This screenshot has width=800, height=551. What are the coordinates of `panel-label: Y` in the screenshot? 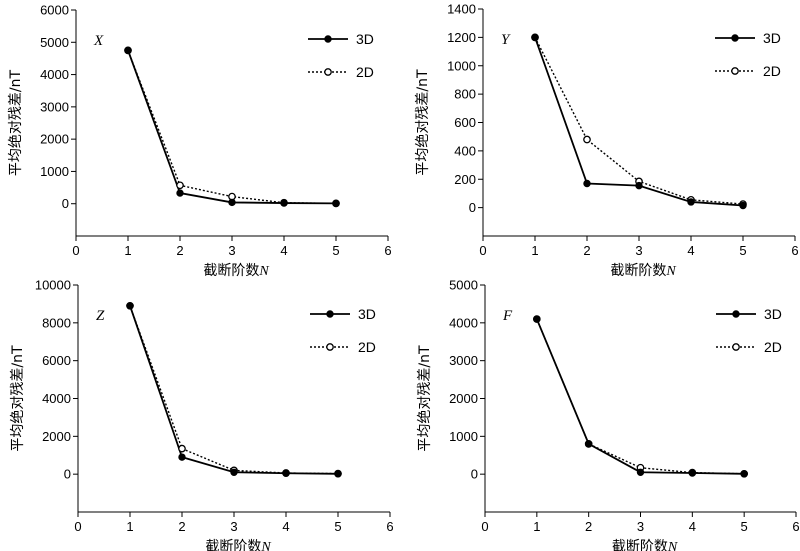 It's located at (506, 40).